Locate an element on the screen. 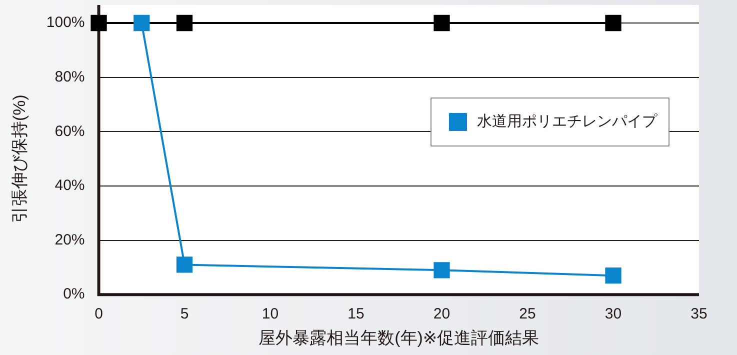  x-tick-label: 5 is located at coordinates (184, 314).